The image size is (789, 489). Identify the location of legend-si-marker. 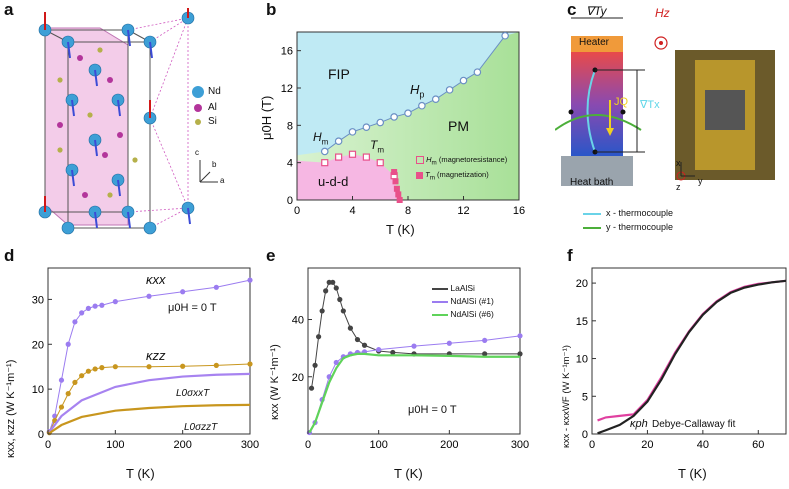
(198, 122).